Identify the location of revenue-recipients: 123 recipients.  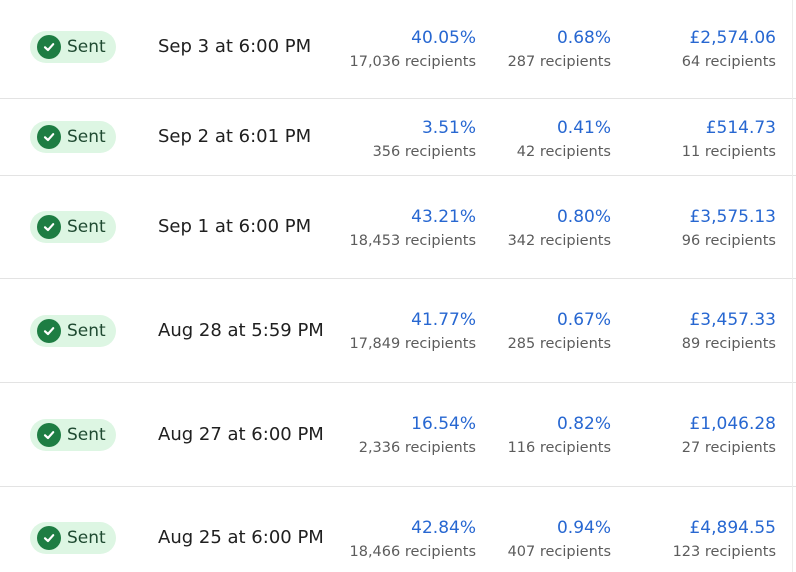
(724, 552).